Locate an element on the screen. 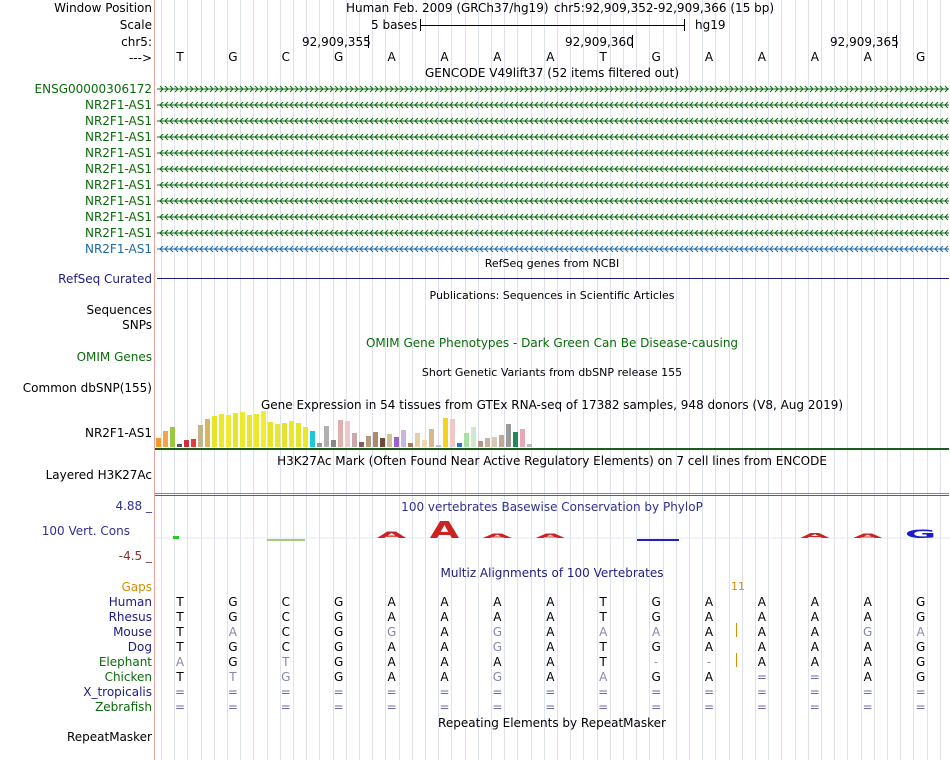 This screenshot has height=760, width=950. species-label: Mouse is located at coordinates (132, 632).